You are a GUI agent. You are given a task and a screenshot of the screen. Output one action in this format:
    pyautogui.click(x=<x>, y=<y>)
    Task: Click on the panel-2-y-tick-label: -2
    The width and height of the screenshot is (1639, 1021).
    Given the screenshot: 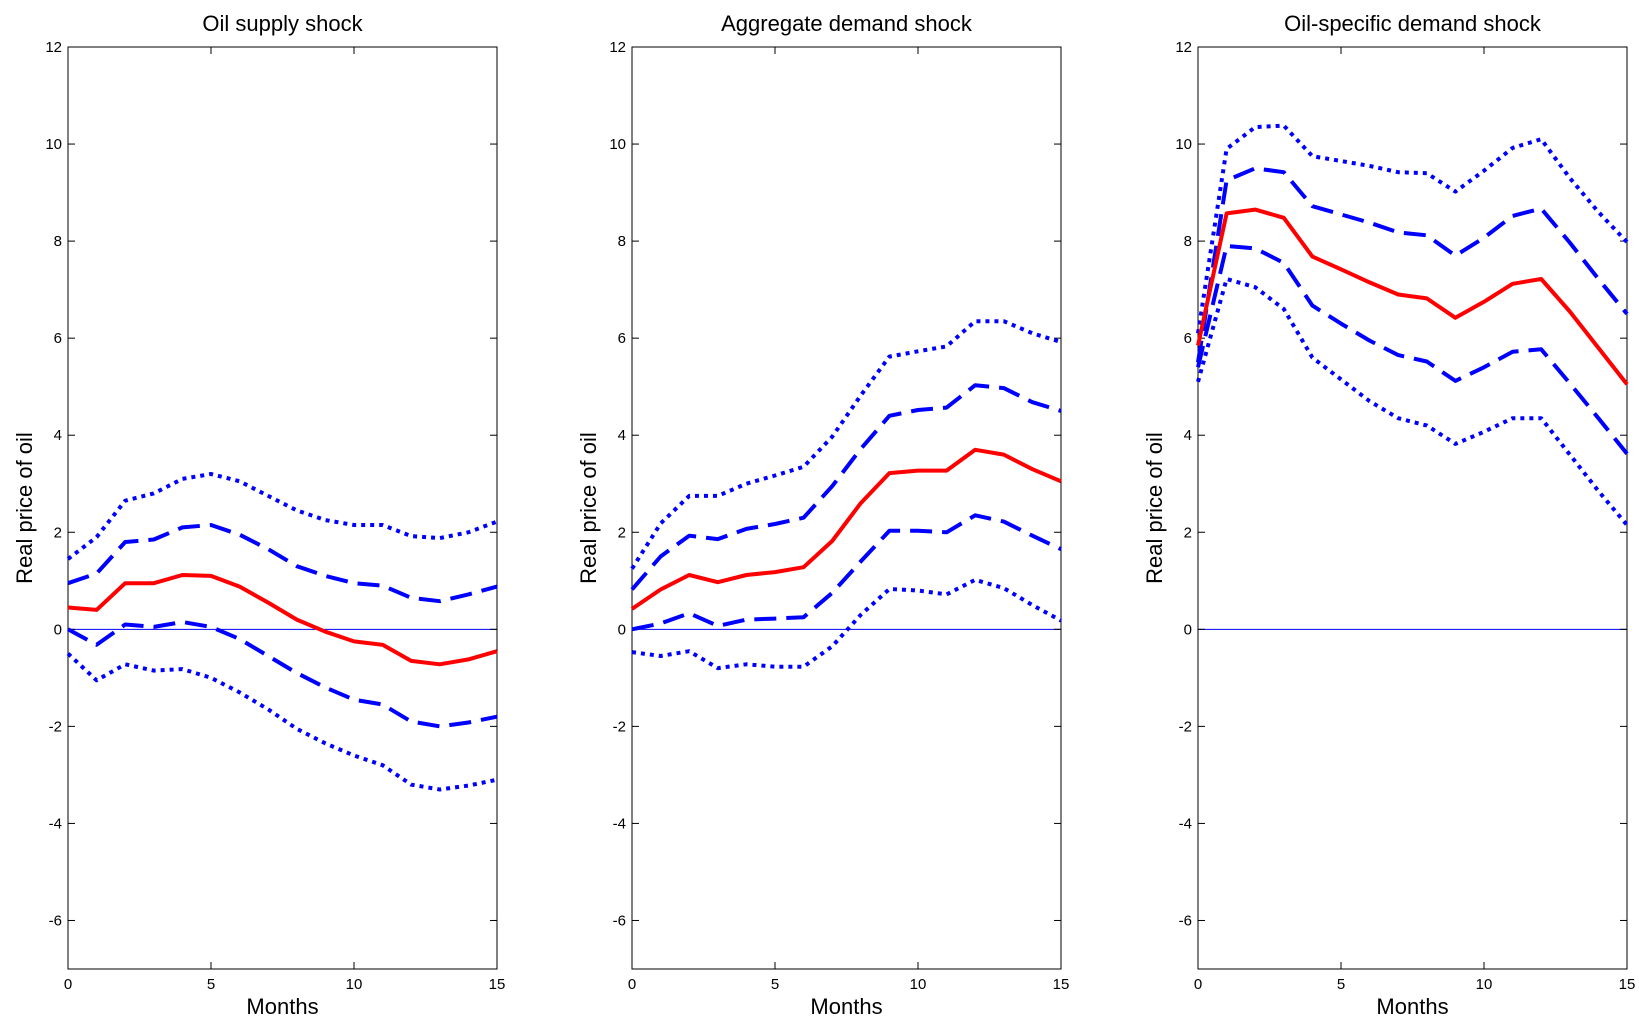 What is the action you would take?
    pyautogui.click(x=619, y=726)
    